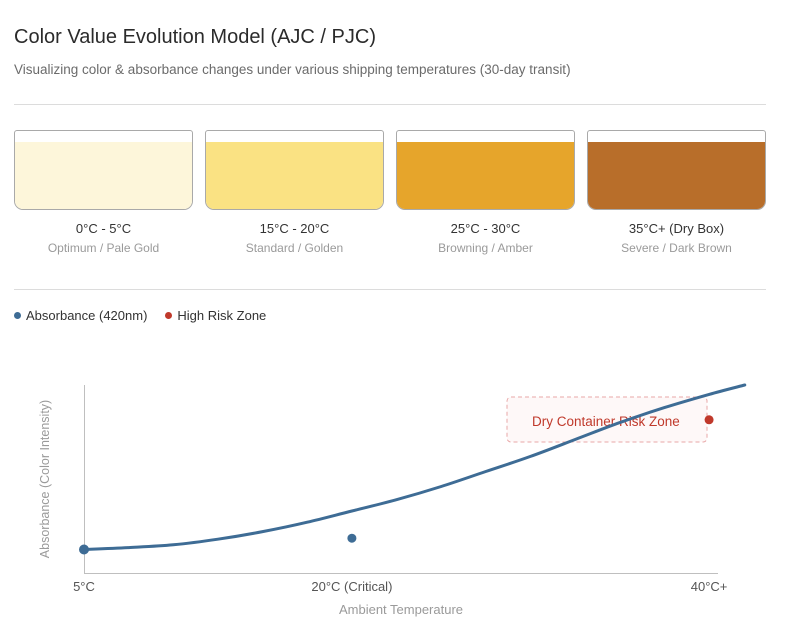 Image resolution: width=787 pixels, height=627 pixels. I want to click on legend-label-risk: High Risk Zone, so click(222, 315).